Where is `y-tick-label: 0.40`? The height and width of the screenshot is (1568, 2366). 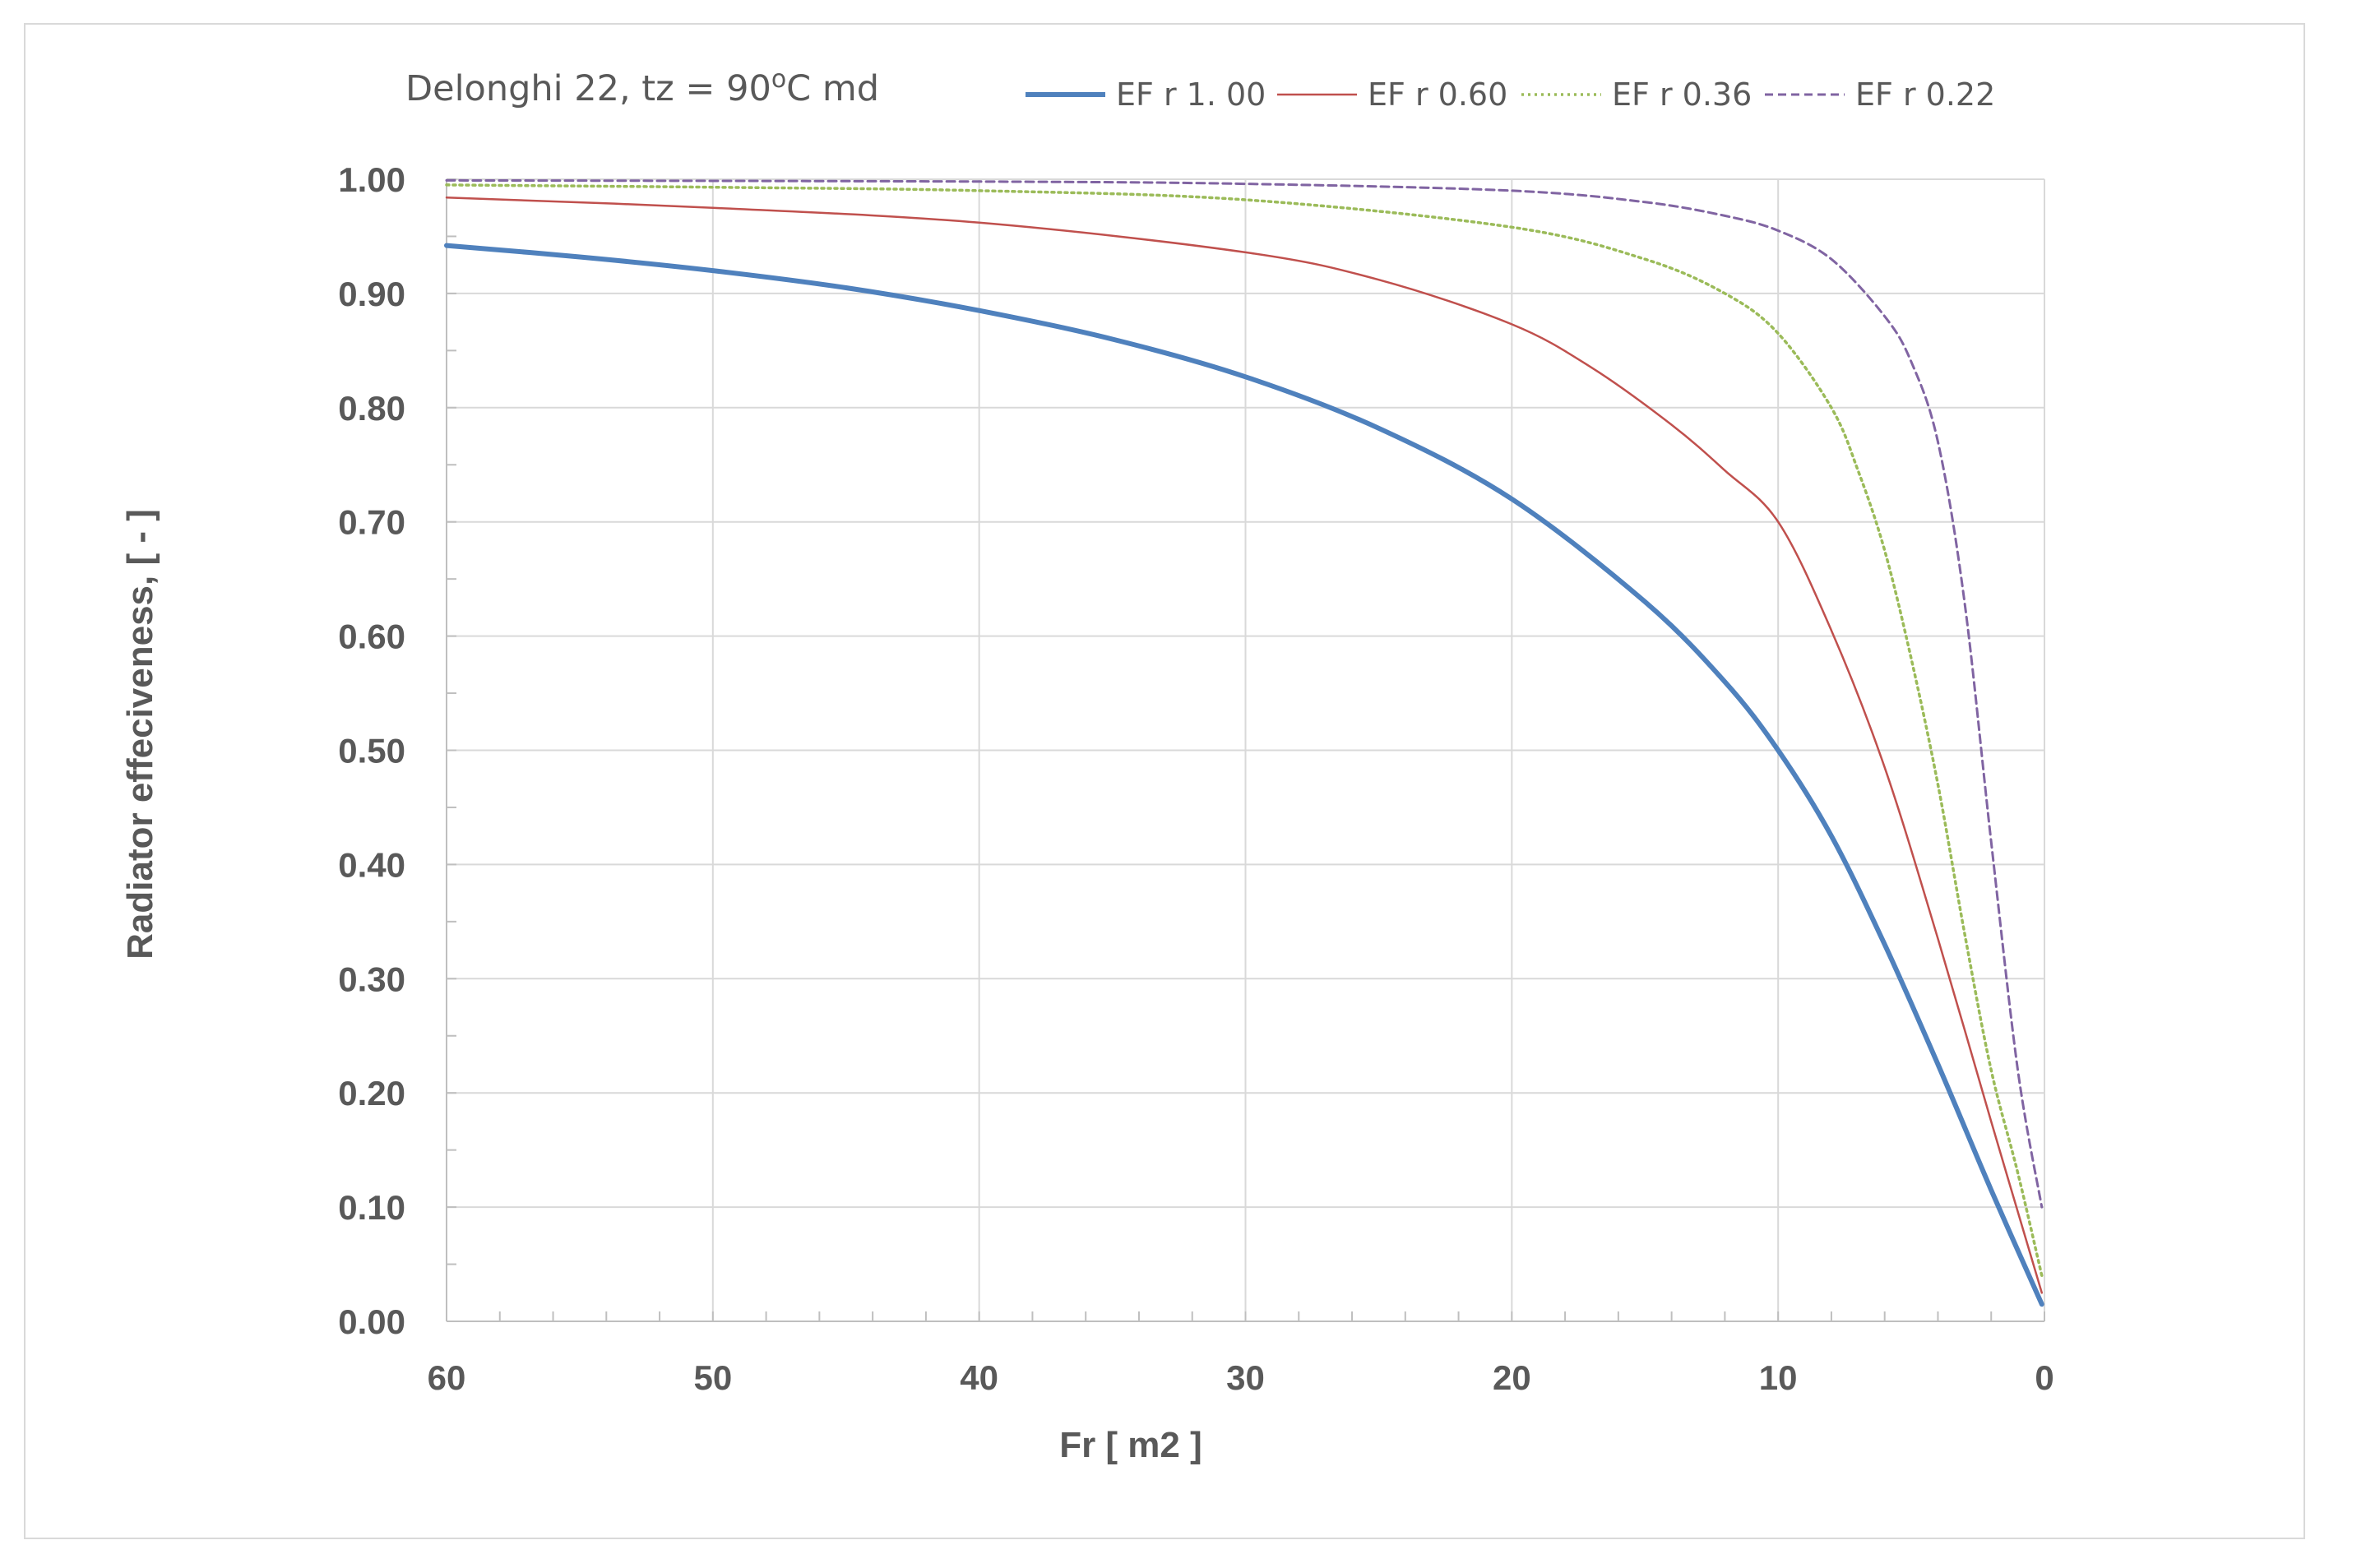 y-tick-label: 0.40 is located at coordinates (372, 864).